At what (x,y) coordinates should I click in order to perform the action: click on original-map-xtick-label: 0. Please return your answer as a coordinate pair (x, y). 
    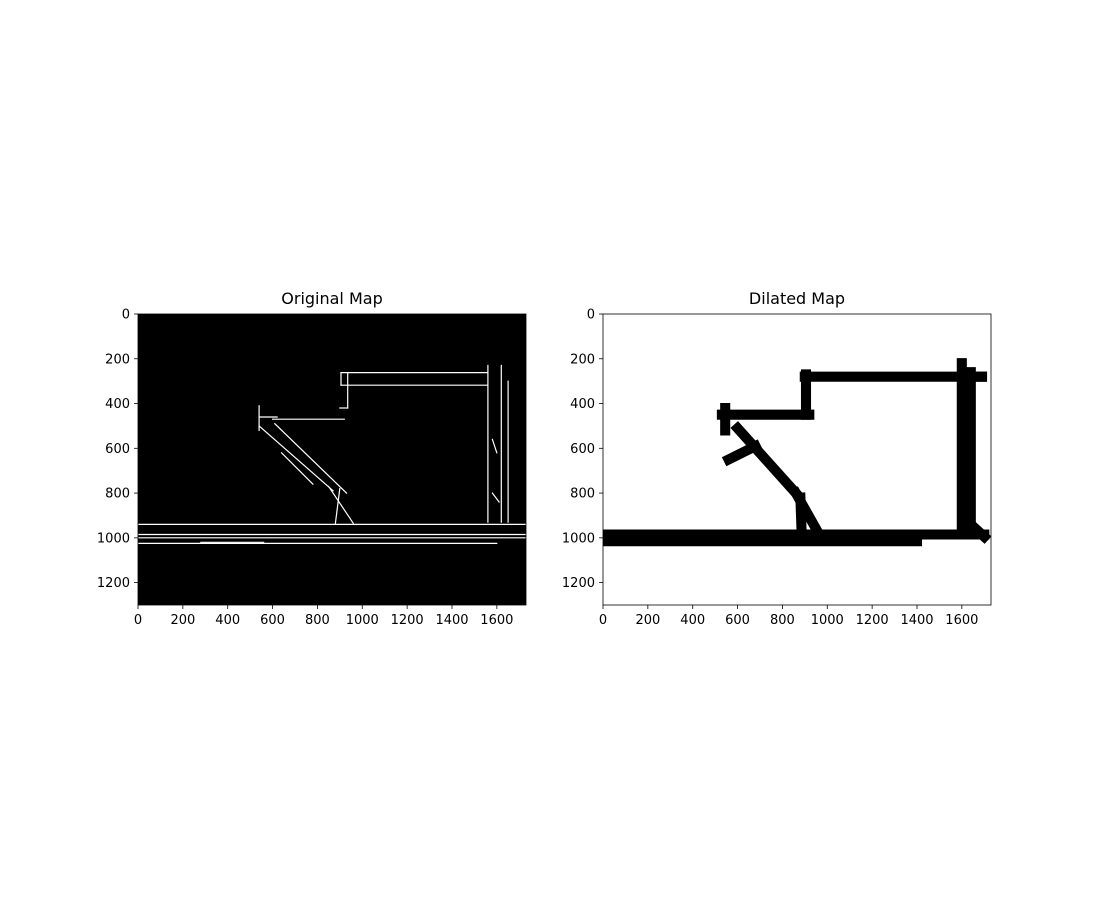
    Looking at the image, I should click on (138, 620).